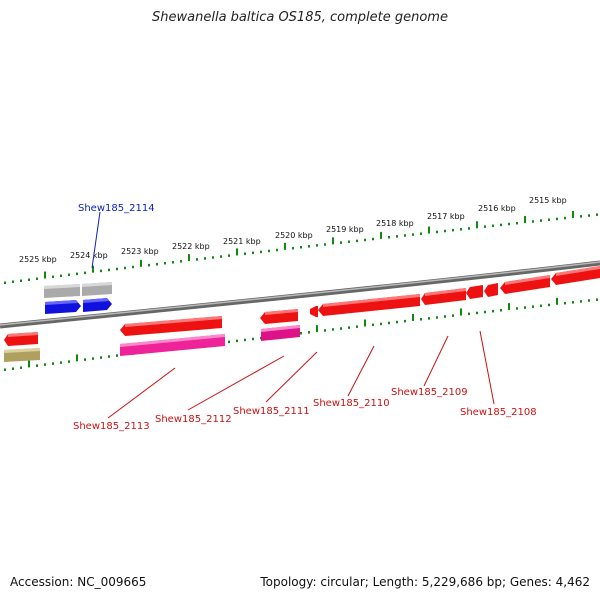  Describe the element at coordinates (111, 426) in the screenshot. I see `gene-label-2113: Shew185_2113` at that location.